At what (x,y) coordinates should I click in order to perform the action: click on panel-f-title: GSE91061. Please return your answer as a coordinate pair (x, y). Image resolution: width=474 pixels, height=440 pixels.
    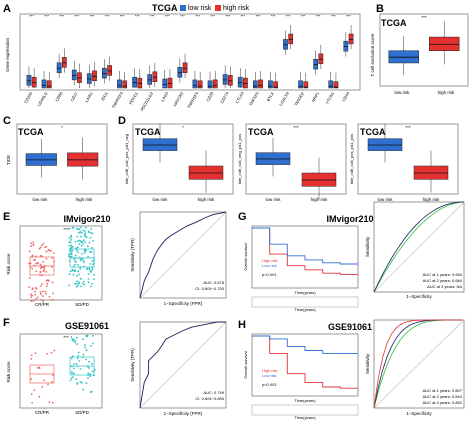
    Looking at the image, I should click on (87, 326).